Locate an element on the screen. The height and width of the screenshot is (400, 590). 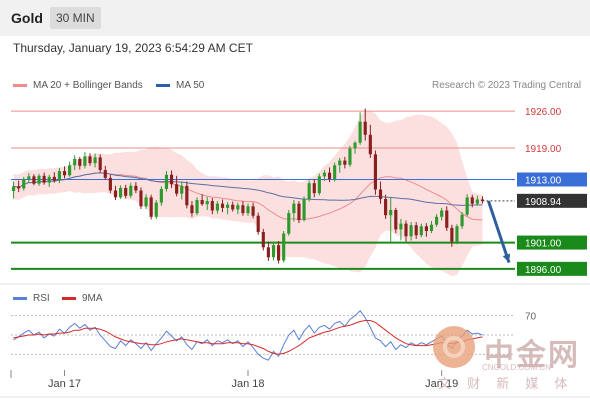
level-label-1901.00: 1901.00 is located at coordinates (543, 244).